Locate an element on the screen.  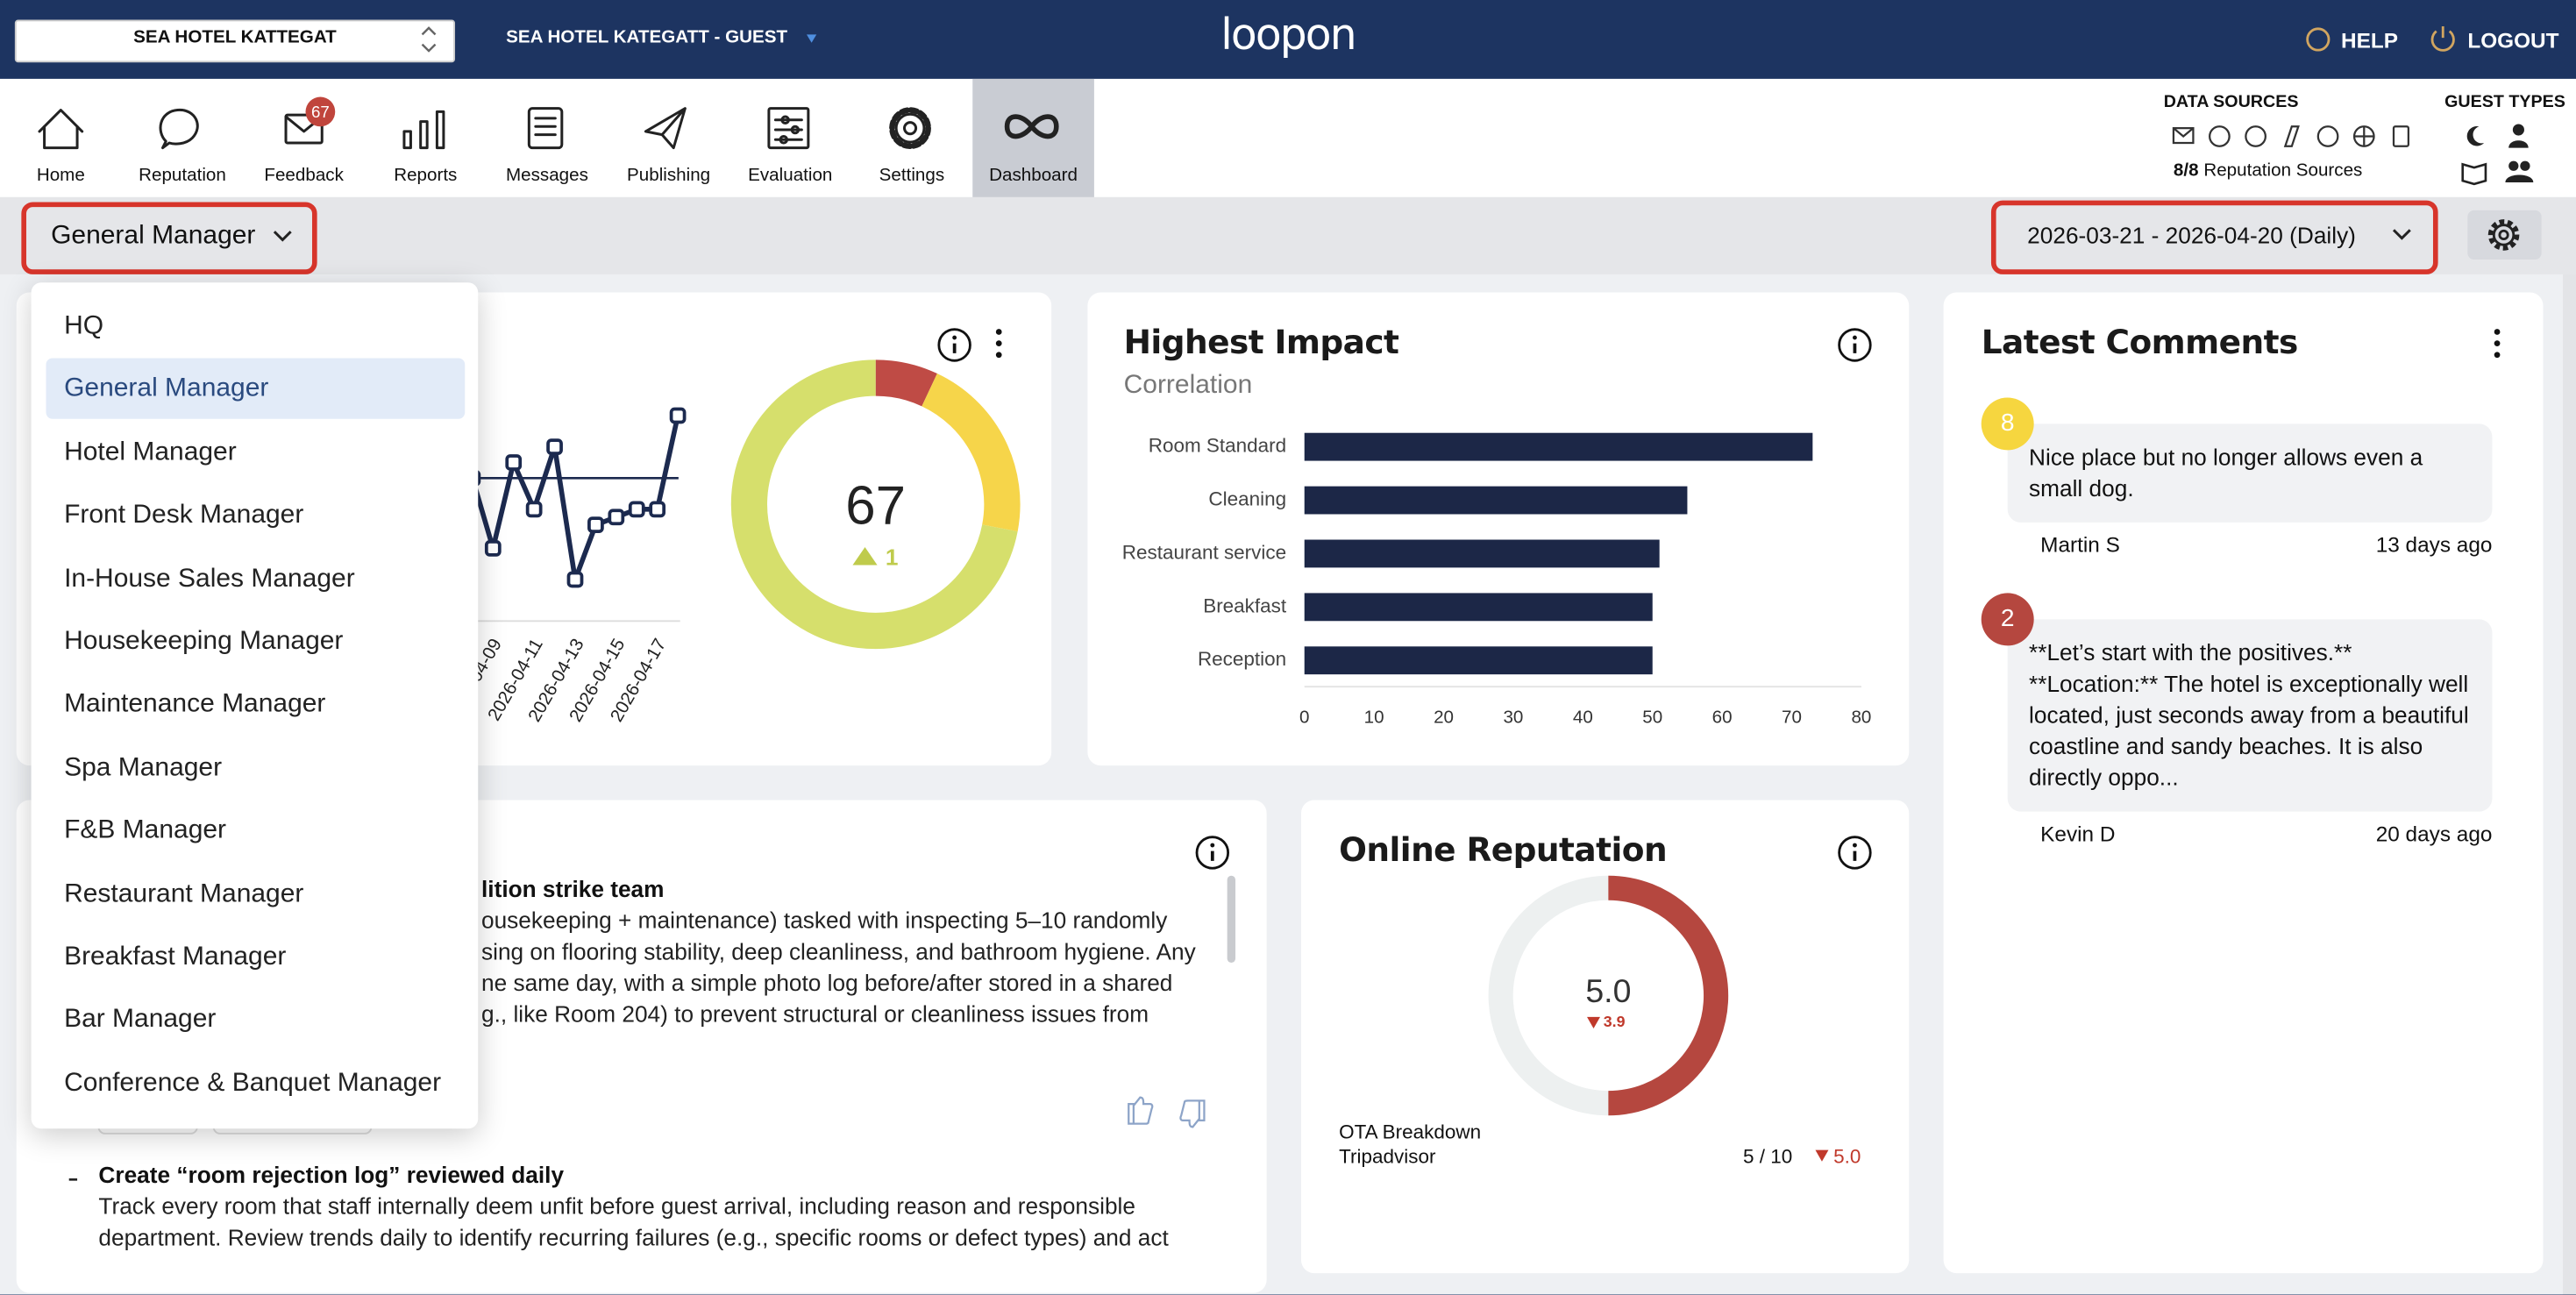
dropdown-arrow is located at coordinates (811, 38).